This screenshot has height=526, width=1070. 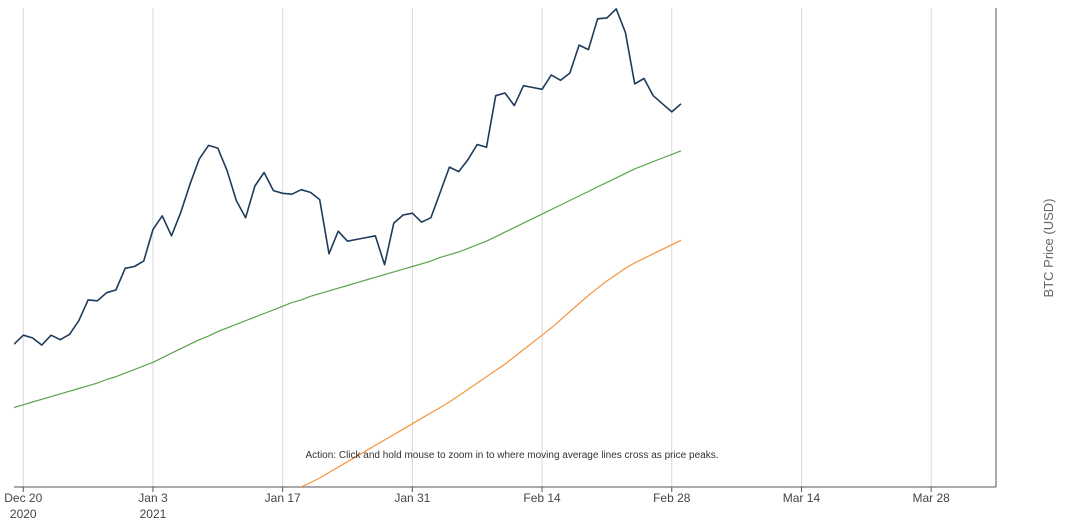 What do you see at coordinates (153, 514) in the screenshot?
I see `x-tick-year-label: 2021` at bounding box center [153, 514].